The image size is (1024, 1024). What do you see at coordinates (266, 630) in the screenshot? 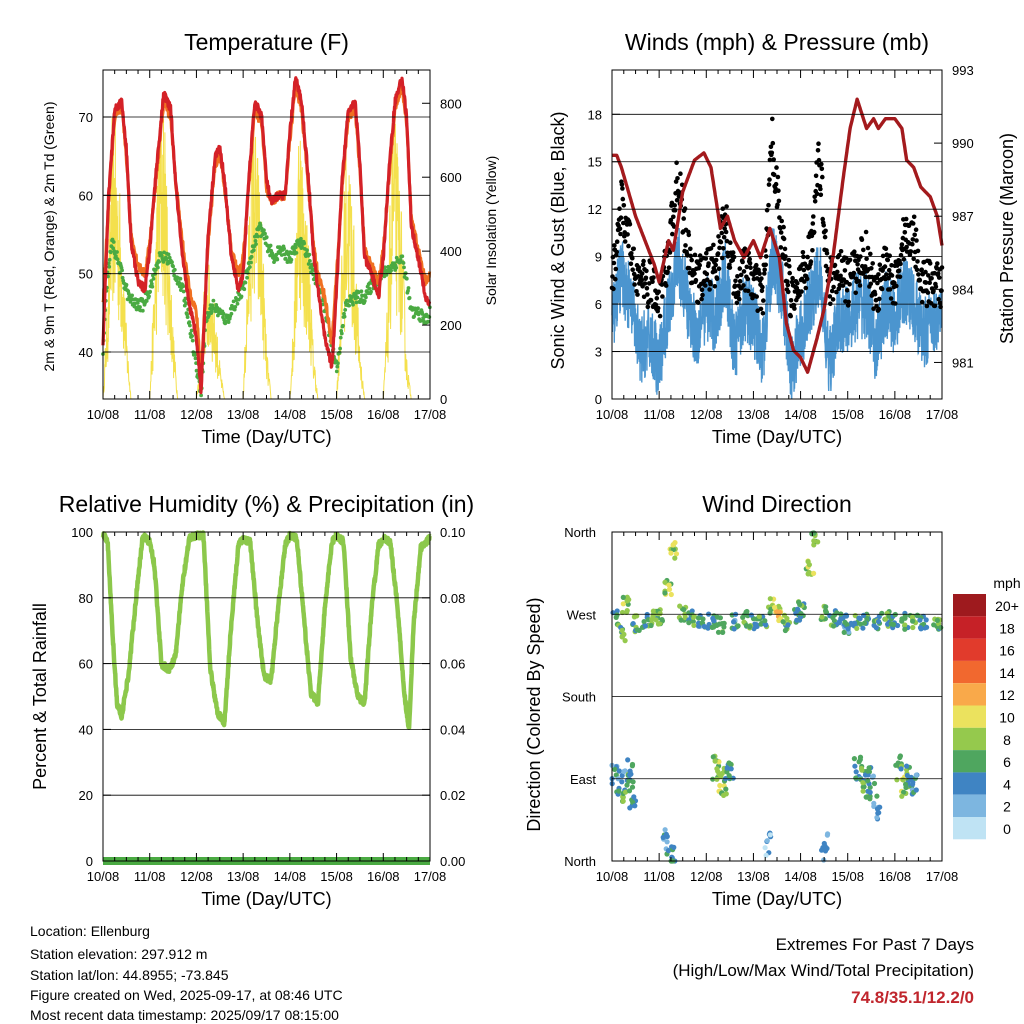
I see `relative-humidity-line` at bounding box center [266, 630].